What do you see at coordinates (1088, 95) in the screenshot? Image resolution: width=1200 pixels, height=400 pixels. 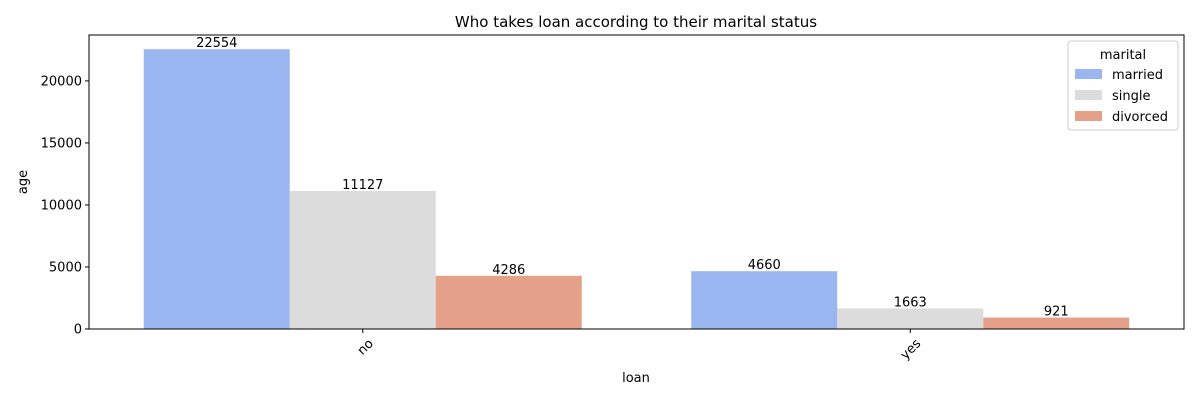 I see `legend-swatch-single` at bounding box center [1088, 95].